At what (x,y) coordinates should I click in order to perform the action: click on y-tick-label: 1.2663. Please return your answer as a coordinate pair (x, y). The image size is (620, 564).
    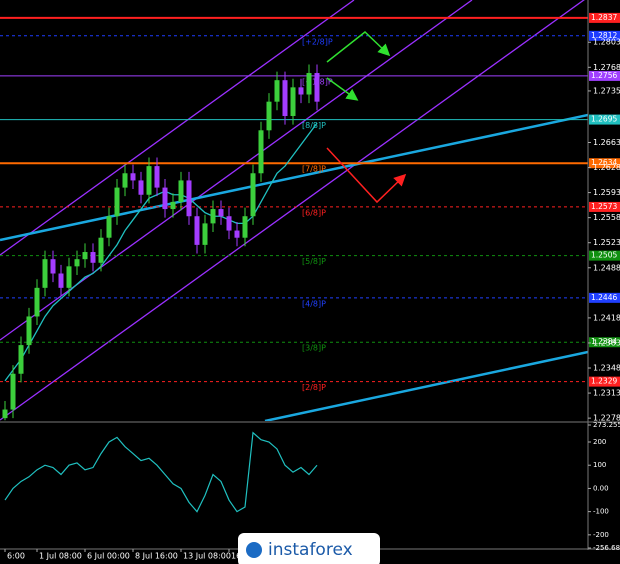
    Looking at the image, I should click on (606, 142).